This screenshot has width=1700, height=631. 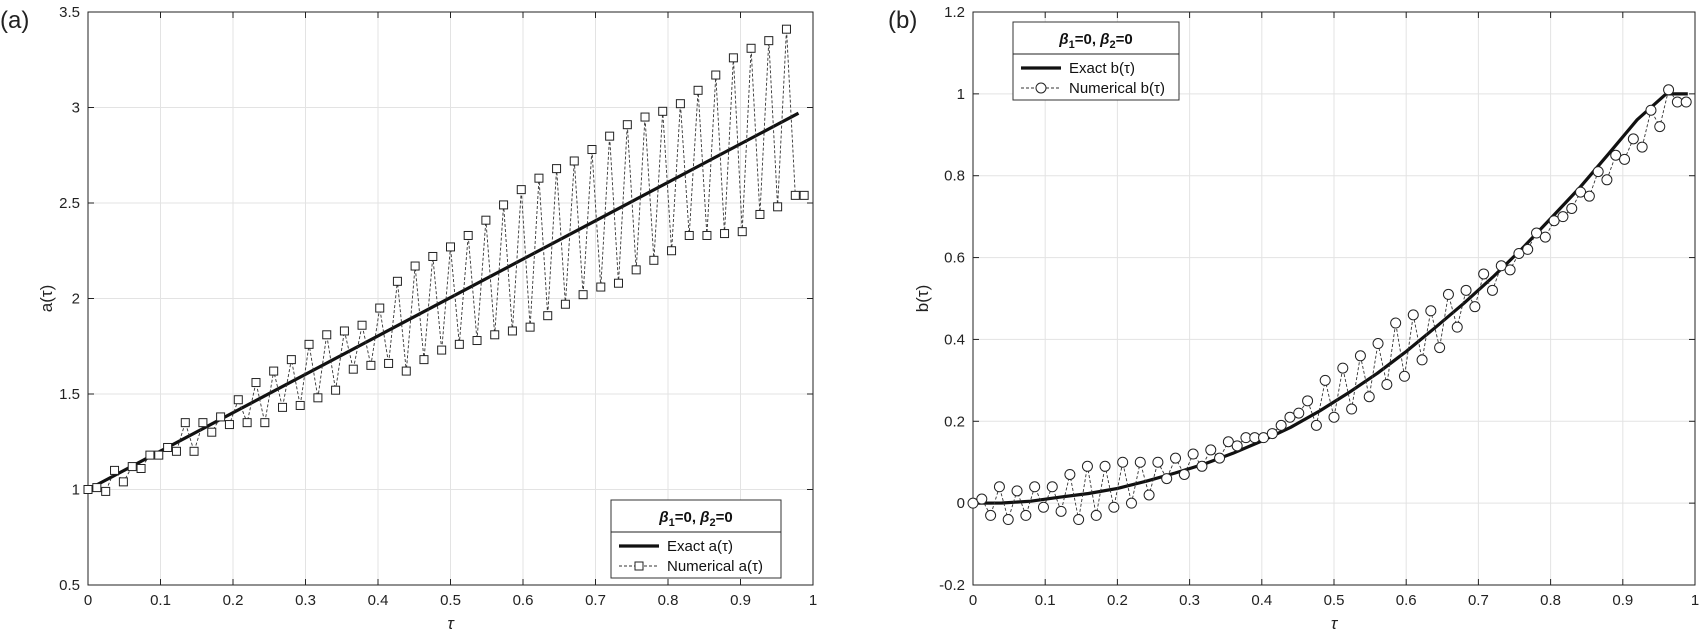 What do you see at coordinates (595, 600) in the screenshot?
I see `x-tick-label: 0.7` at bounding box center [595, 600].